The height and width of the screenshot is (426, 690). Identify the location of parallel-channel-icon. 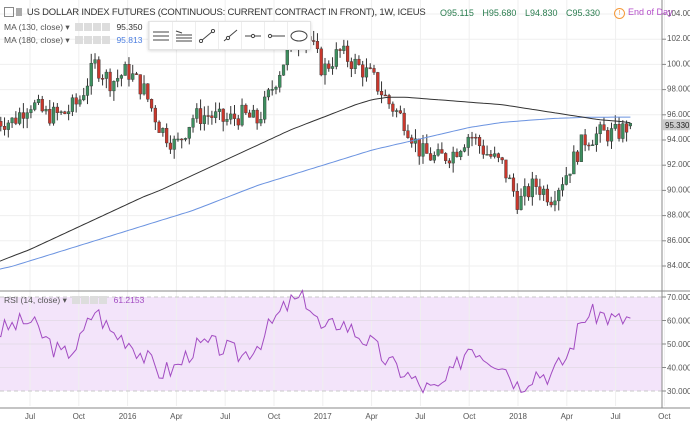
(160, 35).